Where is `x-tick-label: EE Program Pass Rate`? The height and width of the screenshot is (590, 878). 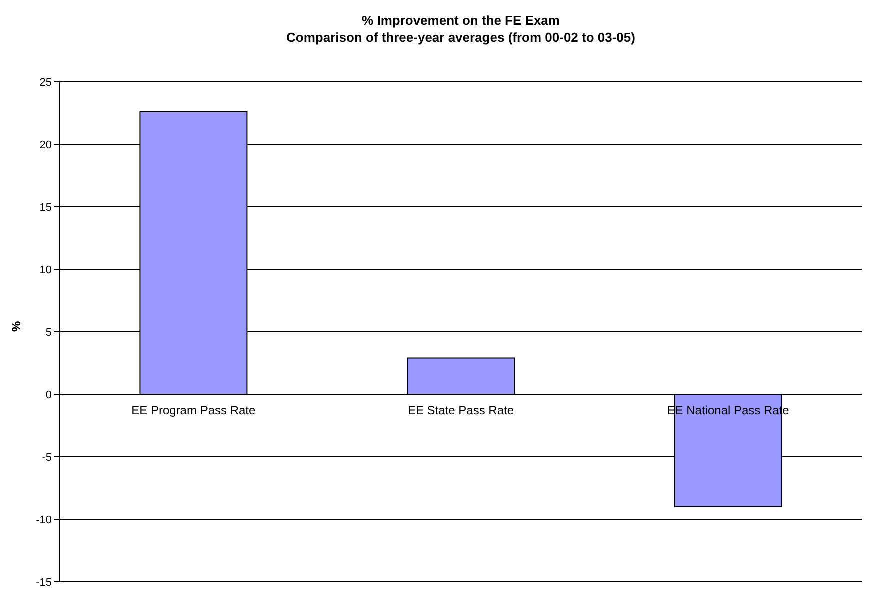
x-tick-label: EE Program Pass Rate is located at coordinates (194, 411).